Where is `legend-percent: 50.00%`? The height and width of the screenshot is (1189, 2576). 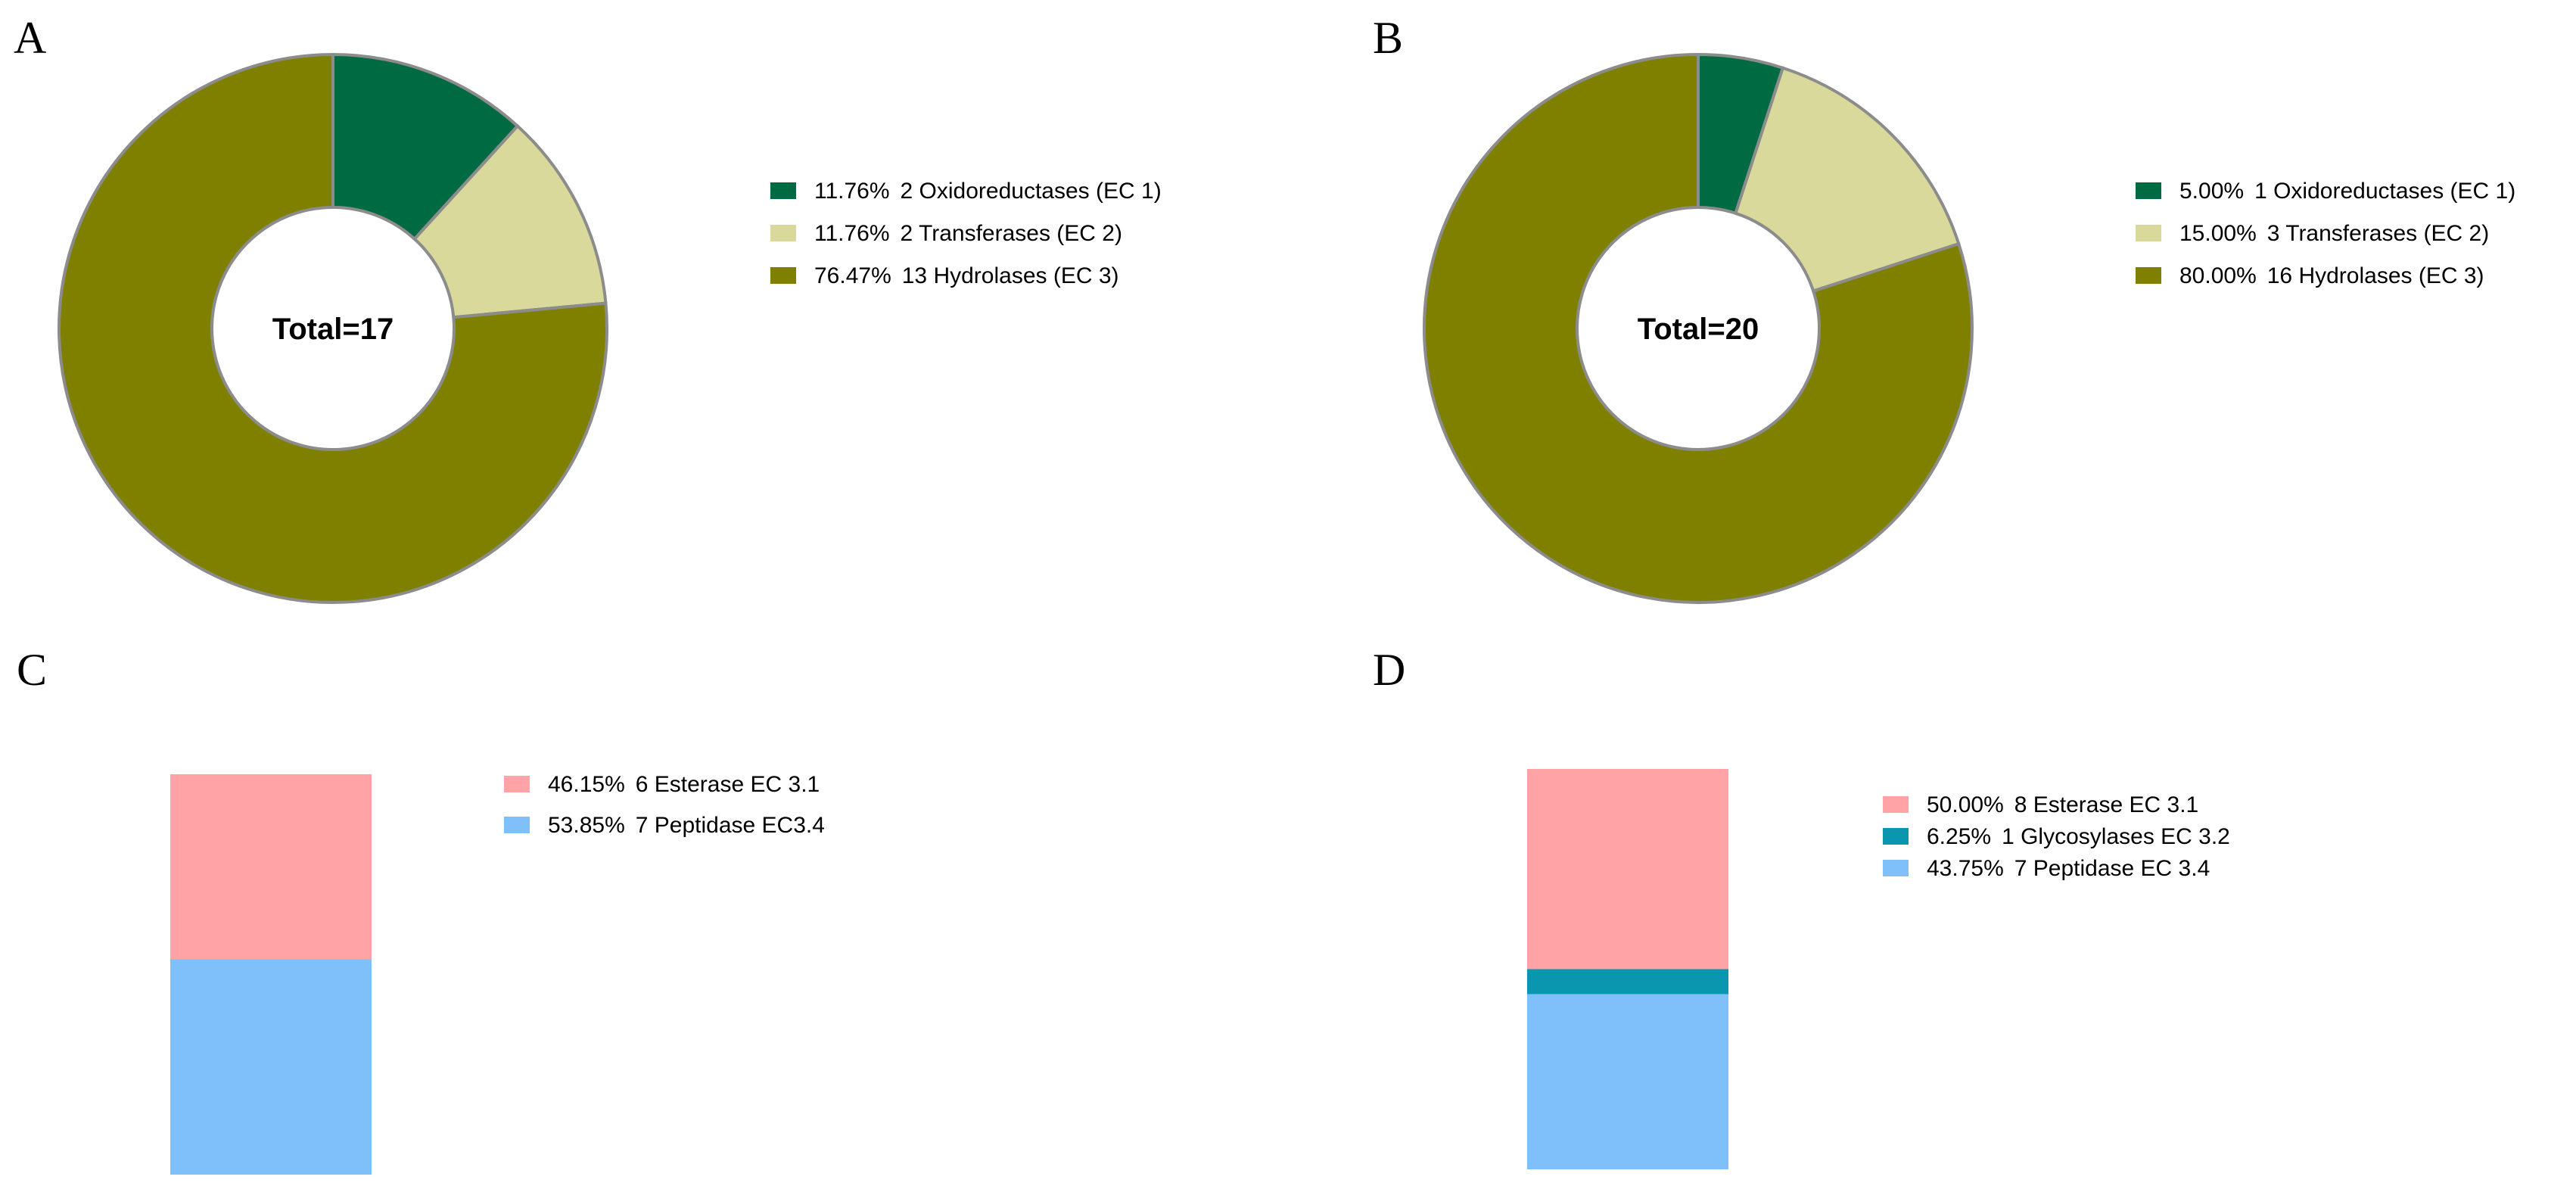 legend-percent: 50.00% is located at coordinates (1965, 804).